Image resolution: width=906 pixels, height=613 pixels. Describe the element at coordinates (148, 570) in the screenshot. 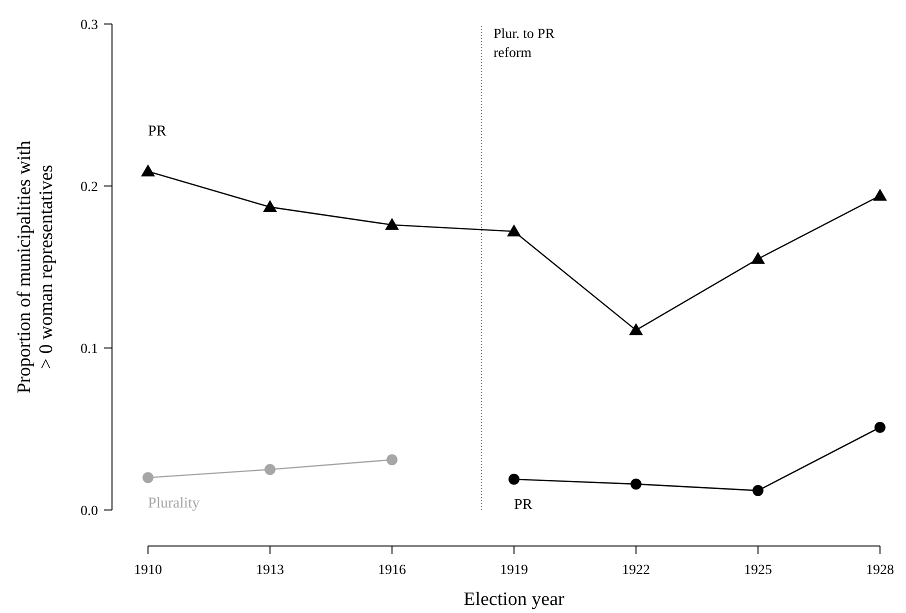

I see `x-tick-label: 1910` at that location.